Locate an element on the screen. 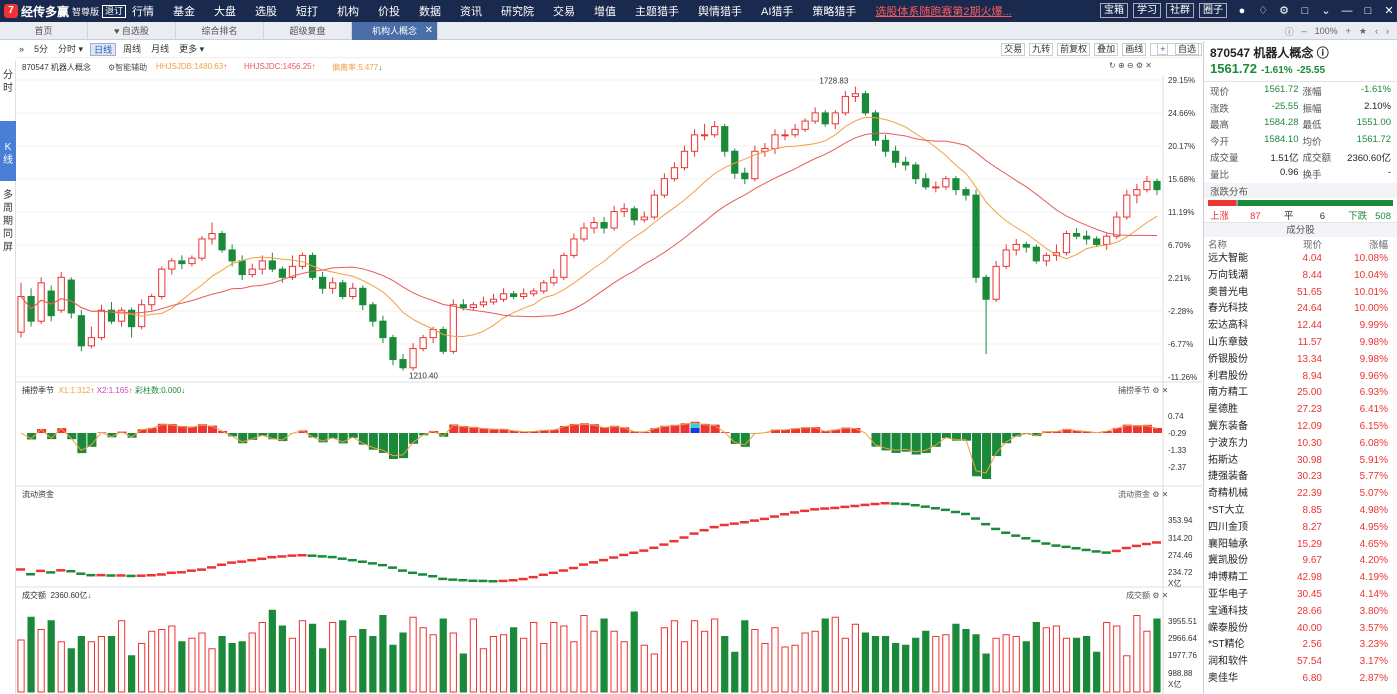 This screenshot has height=694, width=1397. stock-row: 拓斯达 30.98 5.91% is located at coordinates (1300, 461).